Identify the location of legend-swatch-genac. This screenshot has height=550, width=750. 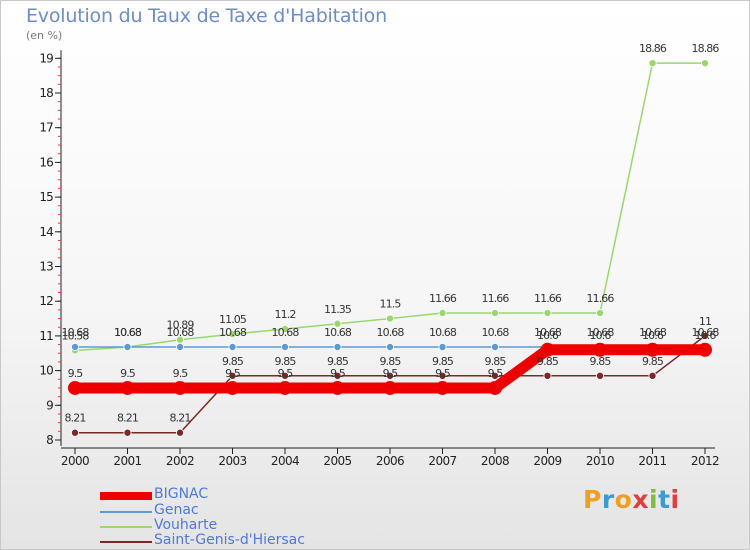
(126, 512).